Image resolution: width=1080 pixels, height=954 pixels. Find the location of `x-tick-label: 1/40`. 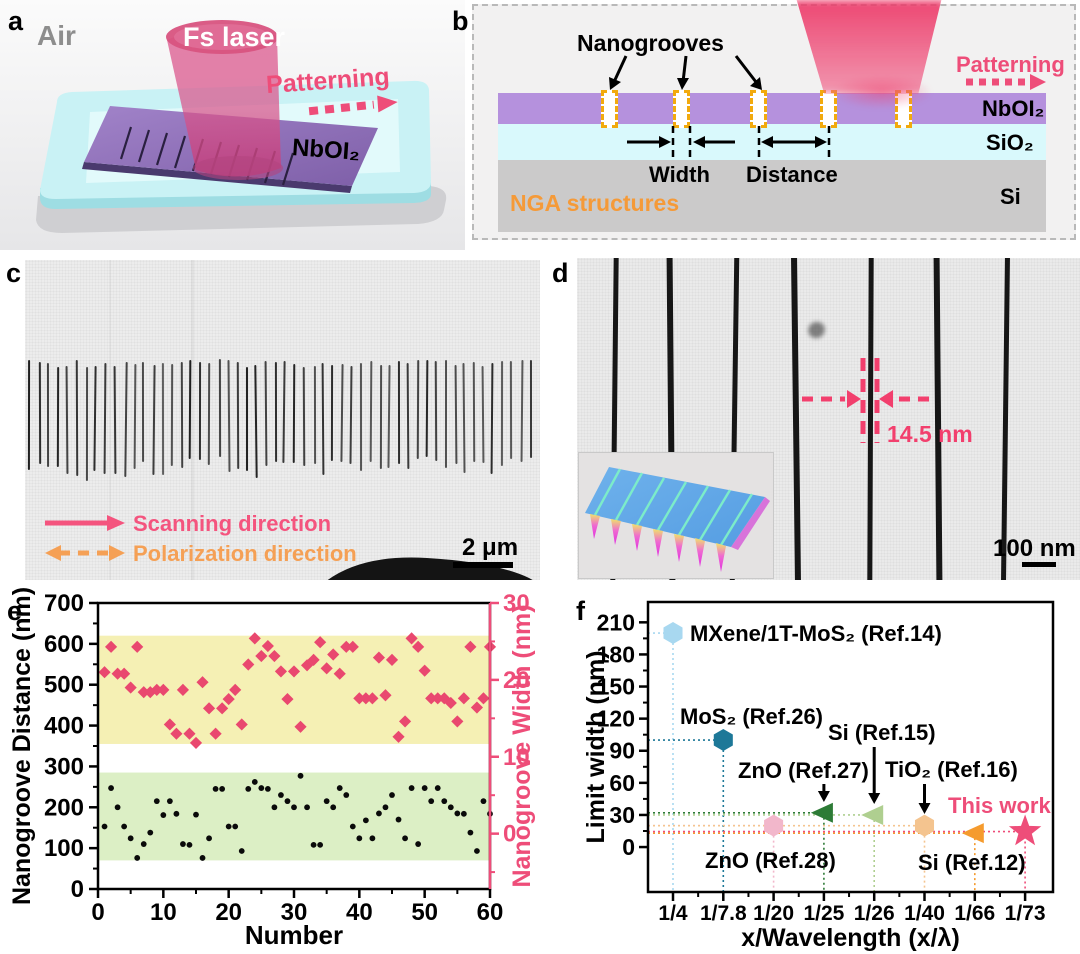

x-tick-label: 1/40 is located at coordinates (924, 913).